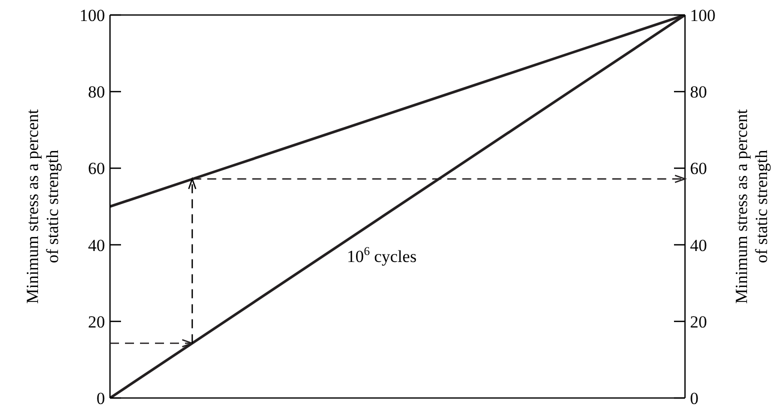 This screenshot has width=783, height=408. What do you see at coordinates (100, 398) in the screenshot?
I see `y-tick-label: 0` at bounding box center [100, 398].